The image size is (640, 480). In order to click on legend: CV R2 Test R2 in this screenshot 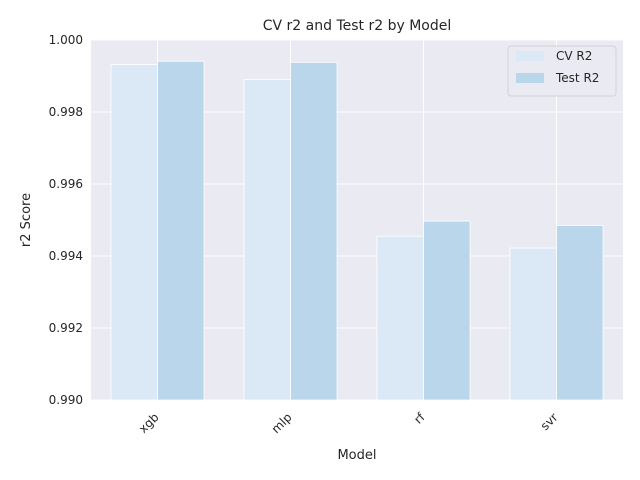, I will do `click(562, 71)`.